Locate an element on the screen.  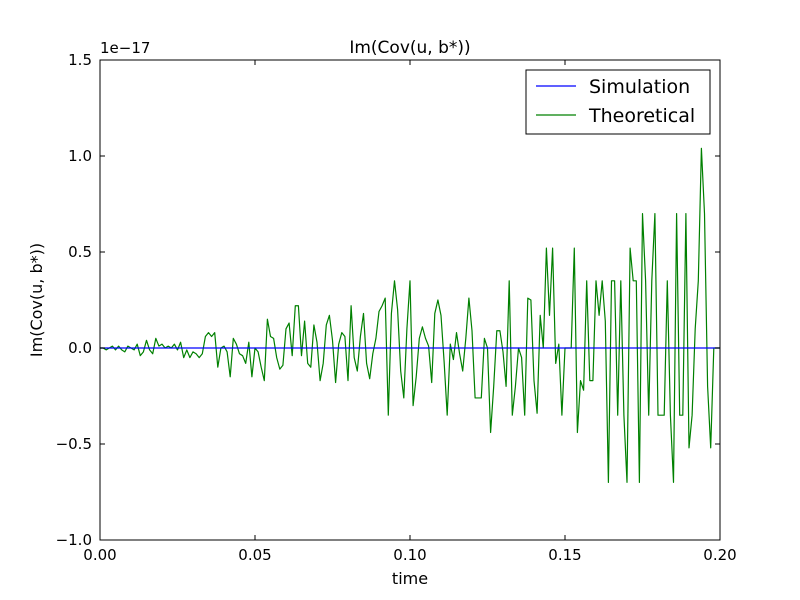
x-tick-label: 0.00 is located at coordinates (99, 555).